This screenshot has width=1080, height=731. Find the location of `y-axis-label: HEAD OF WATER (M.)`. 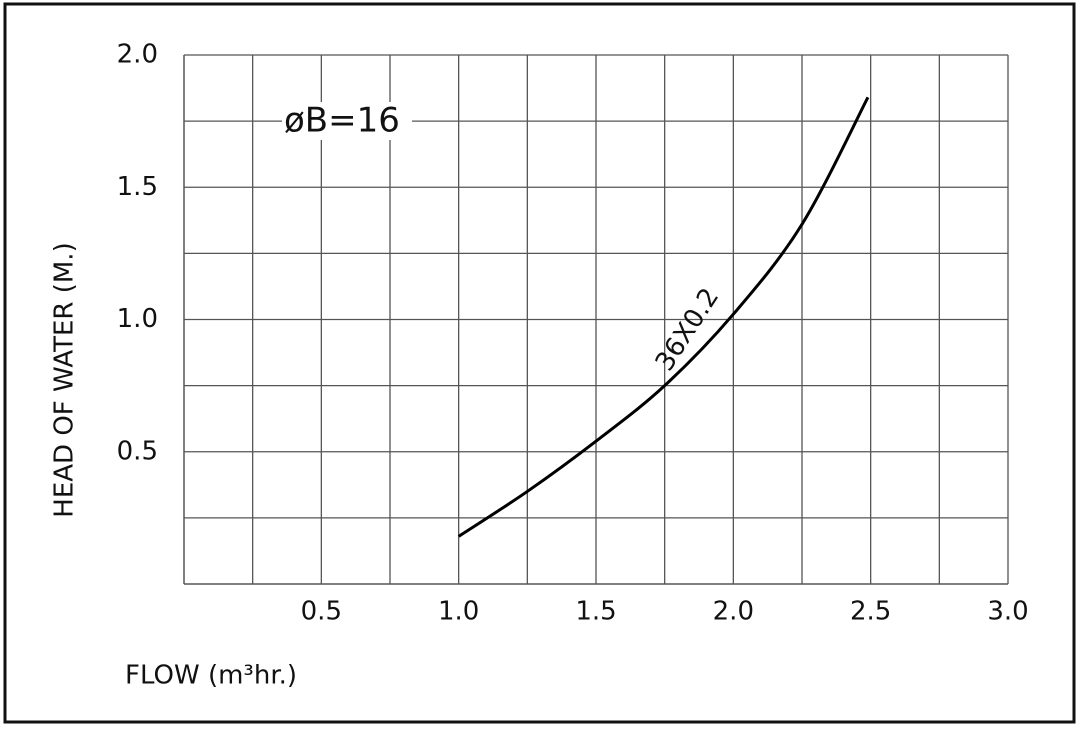

y-axis-label: HEAD OF WATER (M.) is located at coordinates (65, 379).